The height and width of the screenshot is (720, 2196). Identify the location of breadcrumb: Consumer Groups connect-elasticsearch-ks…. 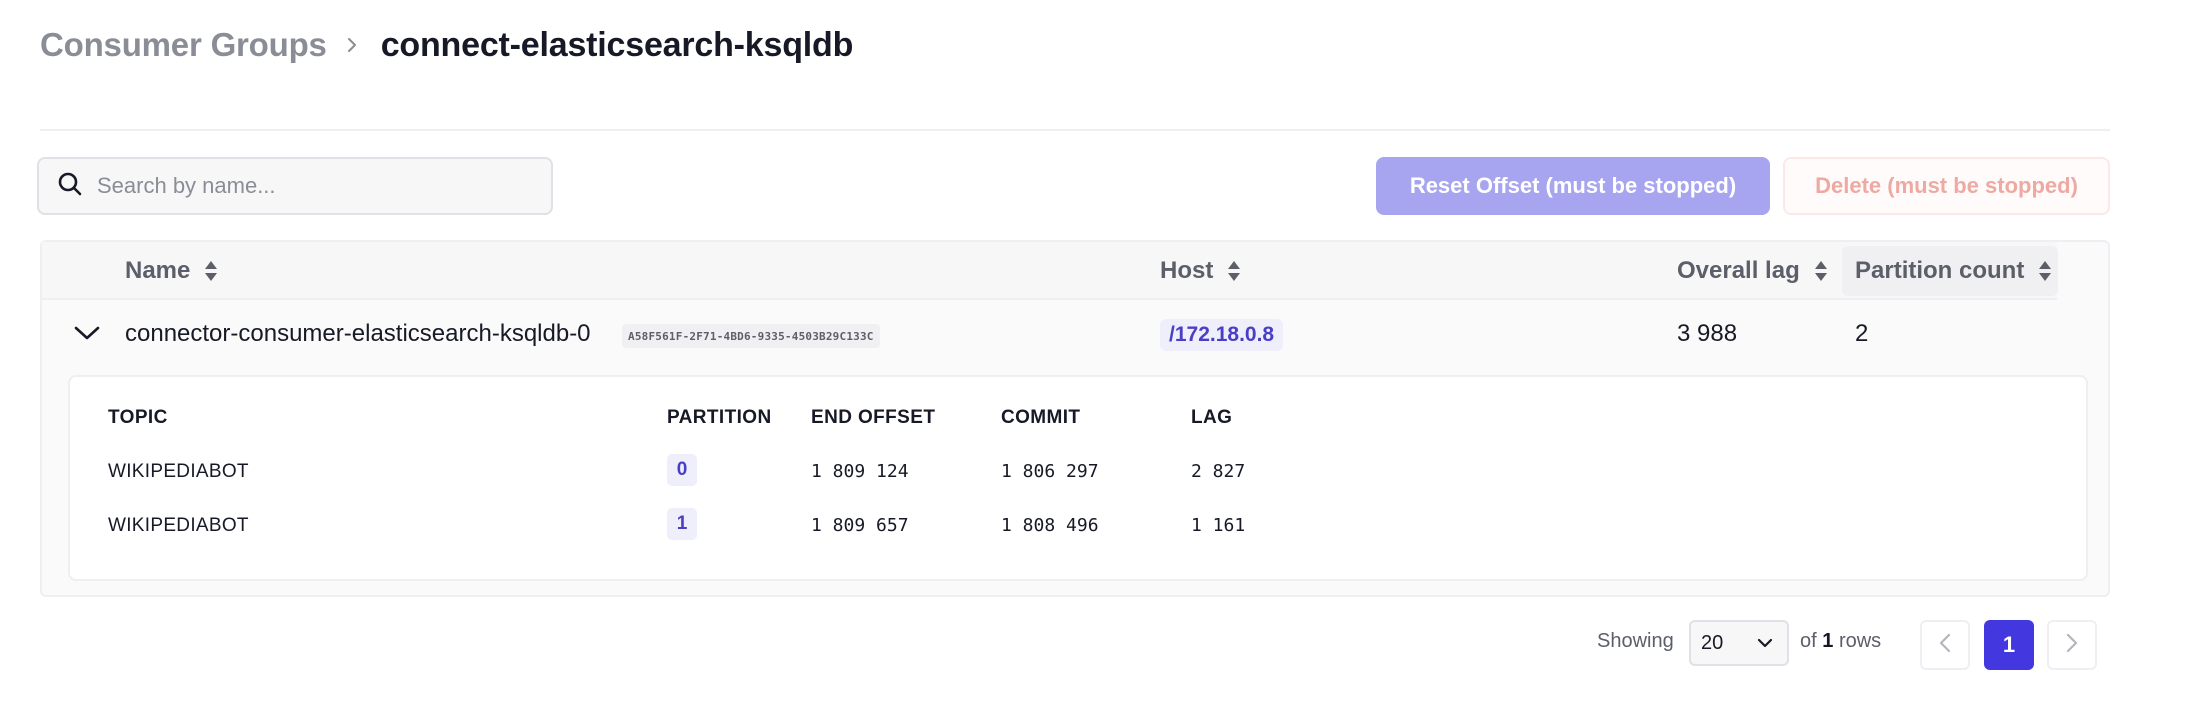
(446, 45).